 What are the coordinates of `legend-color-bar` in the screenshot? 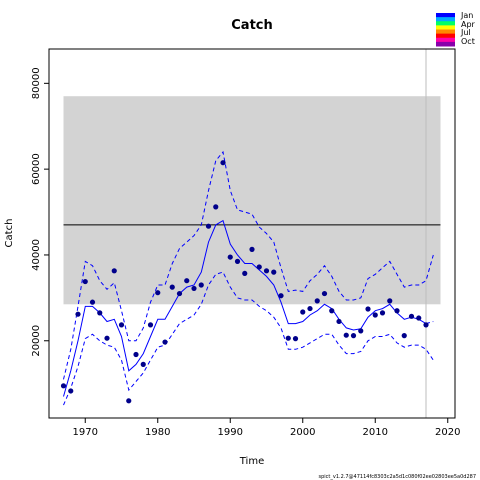 It's located at (445, 30).